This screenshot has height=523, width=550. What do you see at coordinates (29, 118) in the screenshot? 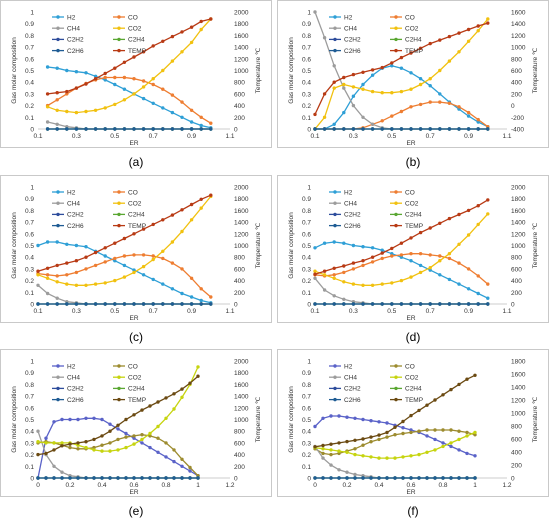
I see `y-tick-label: 0.1` at bounding box center [29, 118].